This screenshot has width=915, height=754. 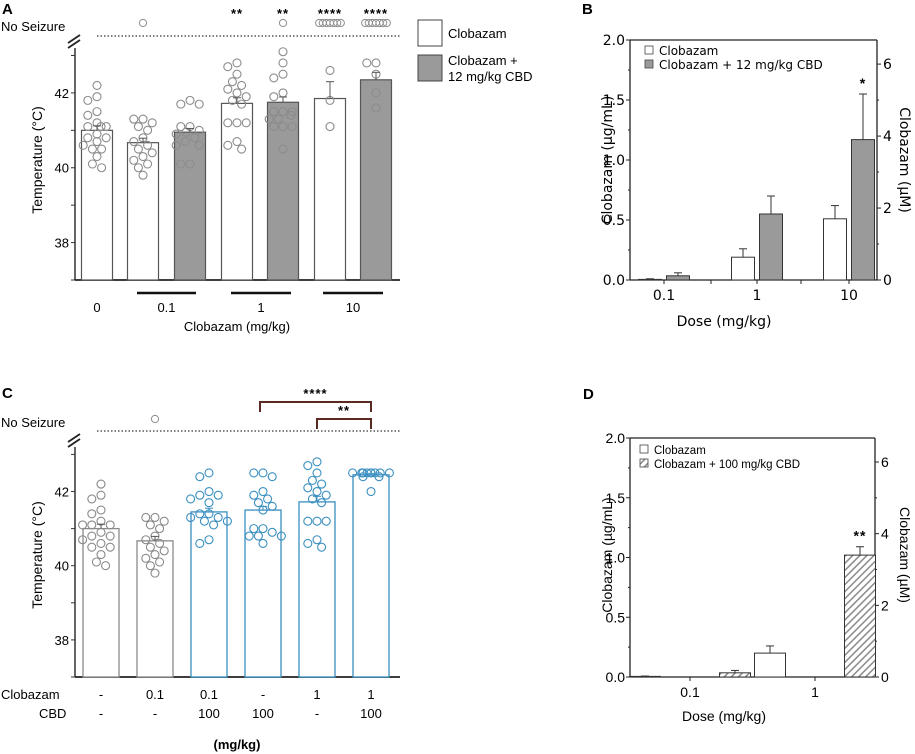 What do you see at coordinates (344, 410) in the screenshot?
I see `bracket-significance-label: **` at bounding box center [344, 410].